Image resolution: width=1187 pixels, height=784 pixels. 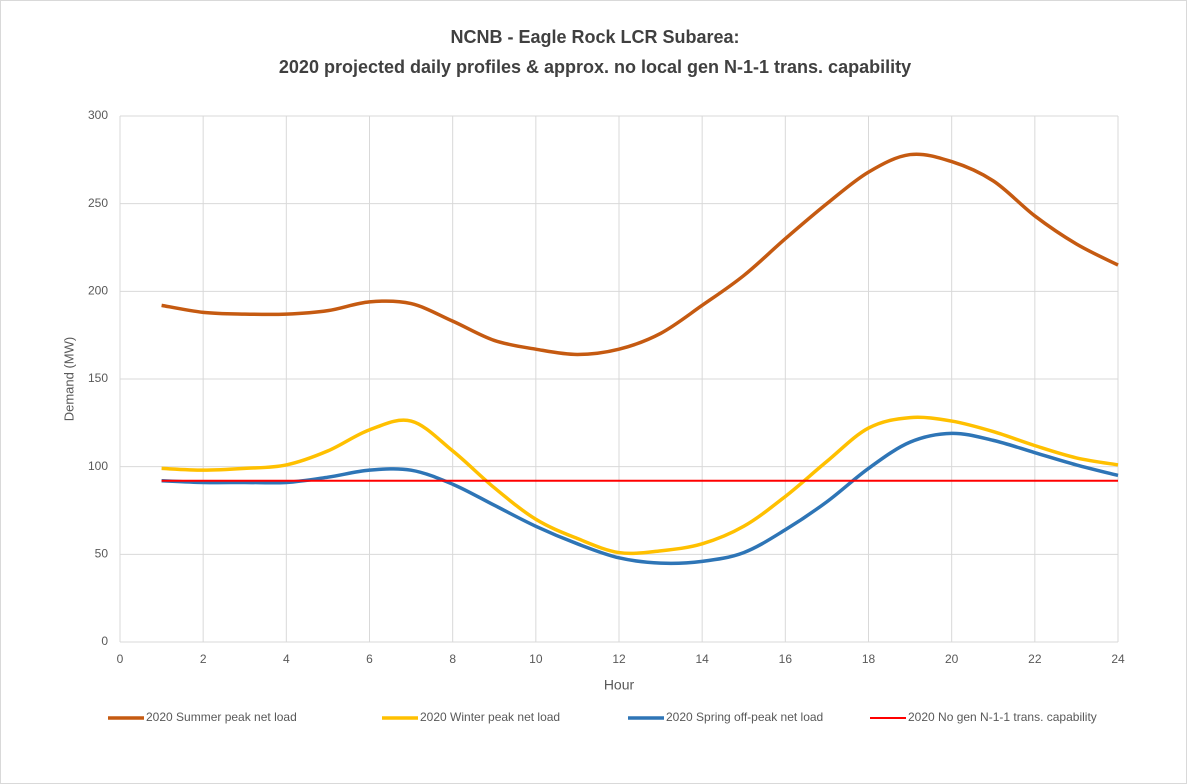 What do you see at coordinates (490, 717) in the screenshot?
I see `legend-label: 2020 Winter peak net load` at bounding box center [490, 717].